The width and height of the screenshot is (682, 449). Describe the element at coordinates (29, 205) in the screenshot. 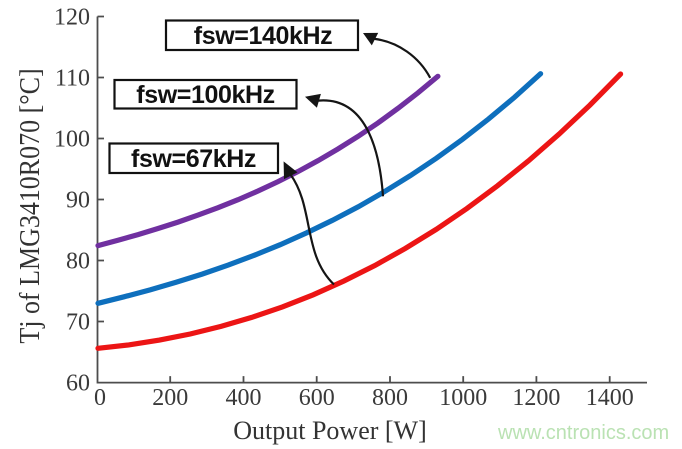

I see `svg-text: Tj of LMG3410R070 [°C]` at that location.